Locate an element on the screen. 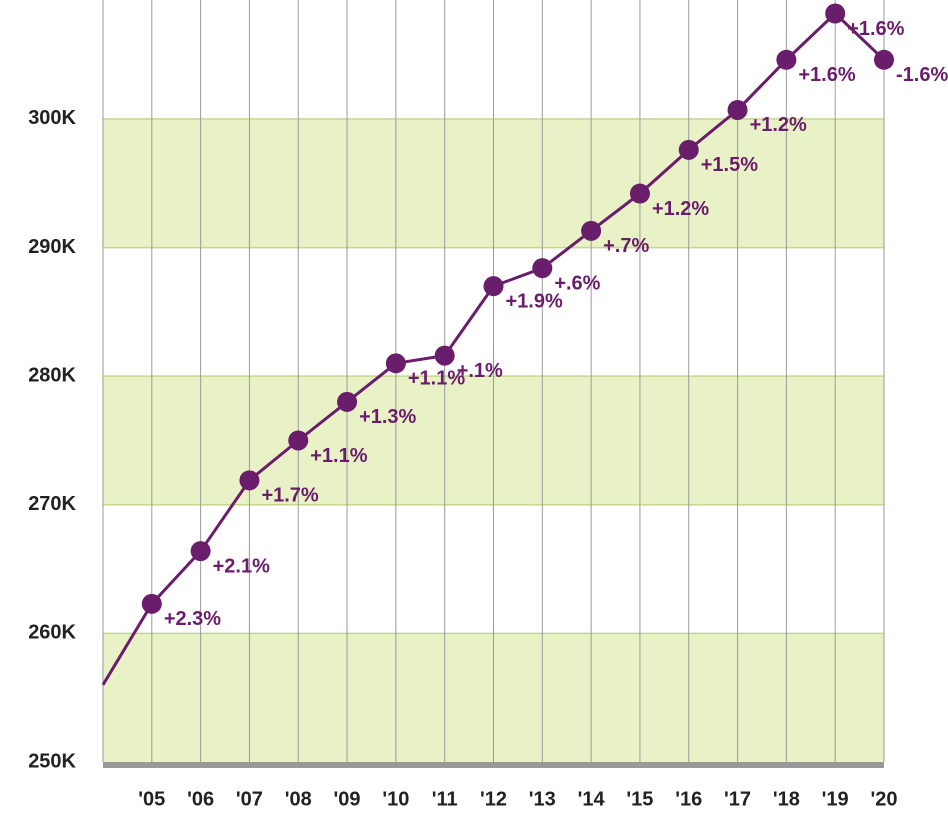  x-axis is located at coordinates (493, 765).